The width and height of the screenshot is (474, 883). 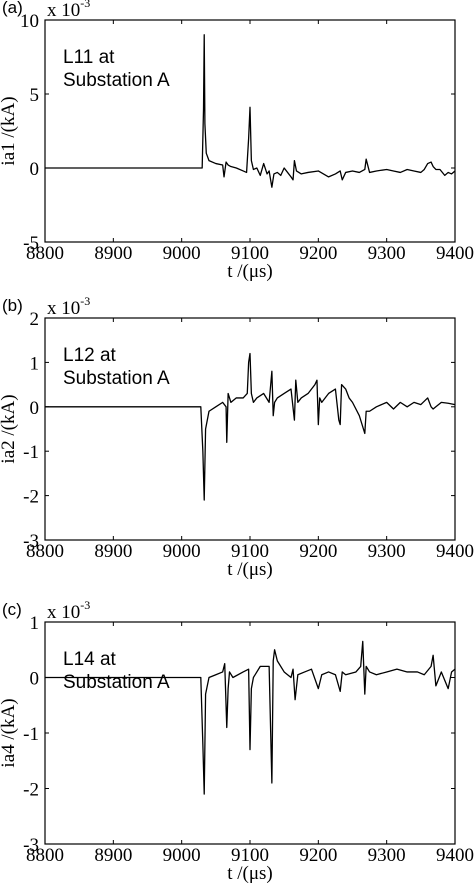 What do you see at coordinates (12, 8) in the screenshot?
I see `panel-label: (a)` at bounding box center [12, 8].